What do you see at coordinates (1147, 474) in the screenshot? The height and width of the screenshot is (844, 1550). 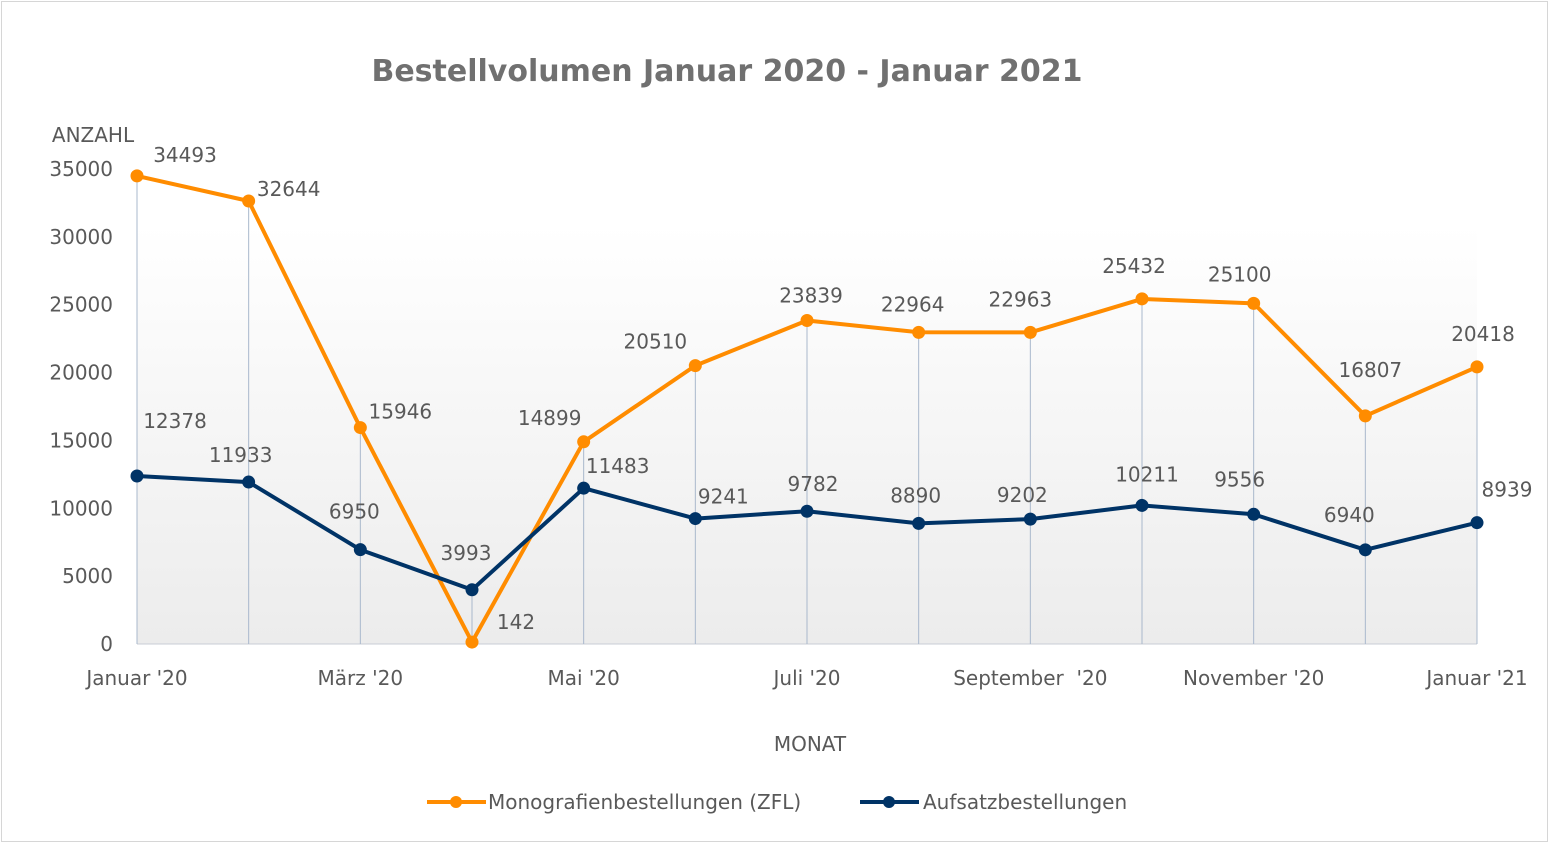 I see `data-label: 10211` at bounding box center [1147, 474].